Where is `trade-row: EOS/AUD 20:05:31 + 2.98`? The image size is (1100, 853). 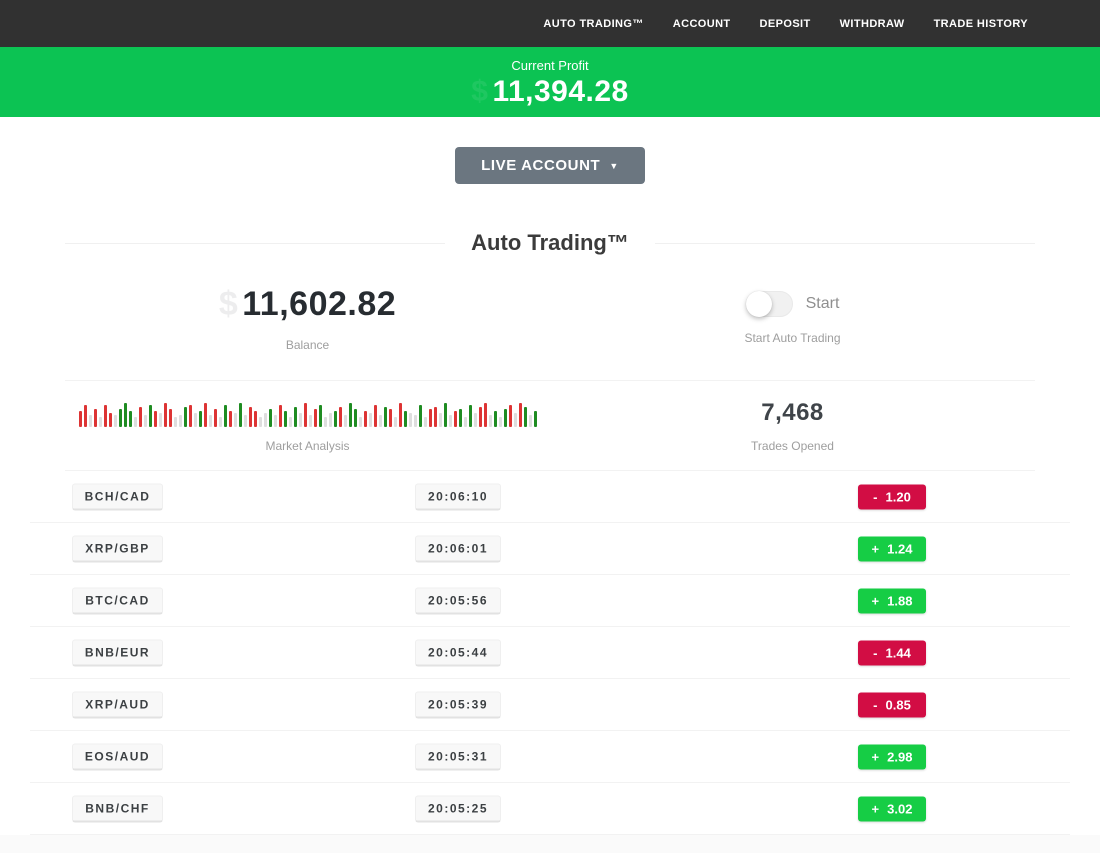 trade-row: EOS/AUD 20:05:31 + 2.98 is located at coordinates (550, 757).